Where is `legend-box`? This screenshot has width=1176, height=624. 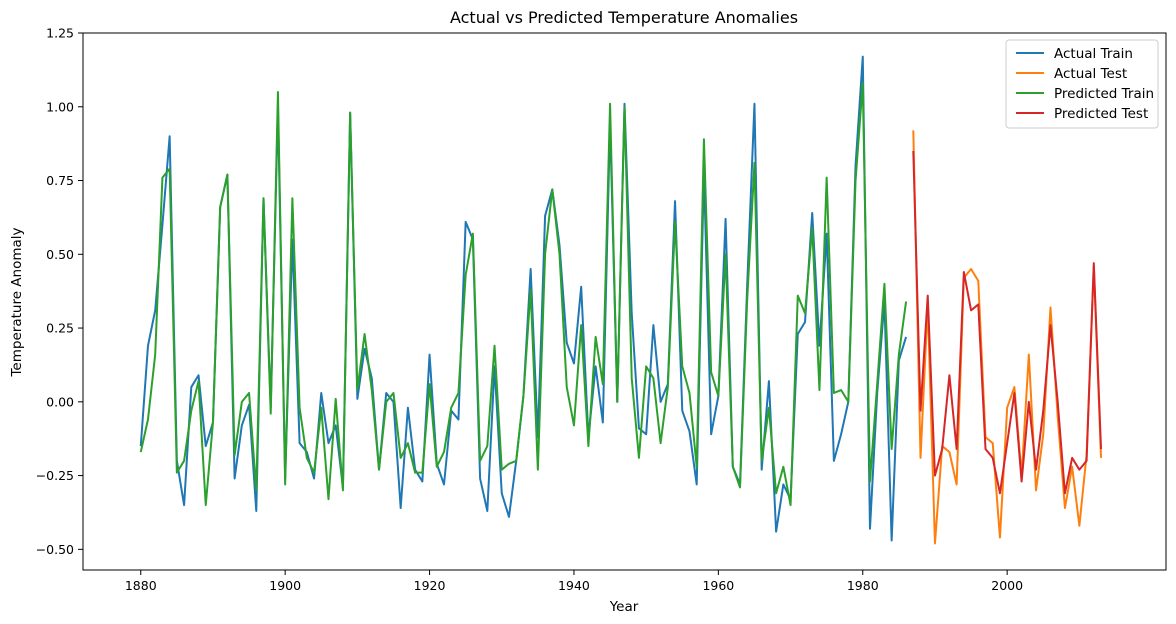 legend-box is located at coordinates (1082, 84).